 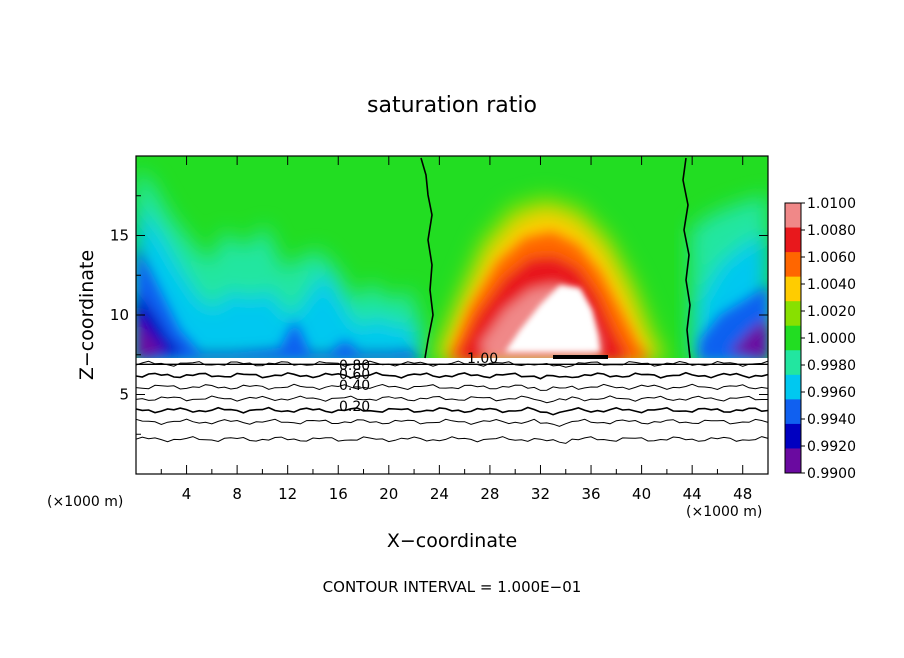 I want to click on x-unit-label-left: (×1000 m), so click(x=85, y=502).